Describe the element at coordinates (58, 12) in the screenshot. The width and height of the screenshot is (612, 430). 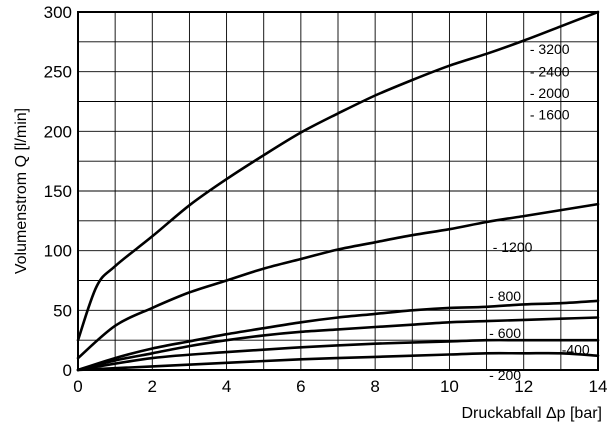
I see `y-tick-label: 300` at that location.